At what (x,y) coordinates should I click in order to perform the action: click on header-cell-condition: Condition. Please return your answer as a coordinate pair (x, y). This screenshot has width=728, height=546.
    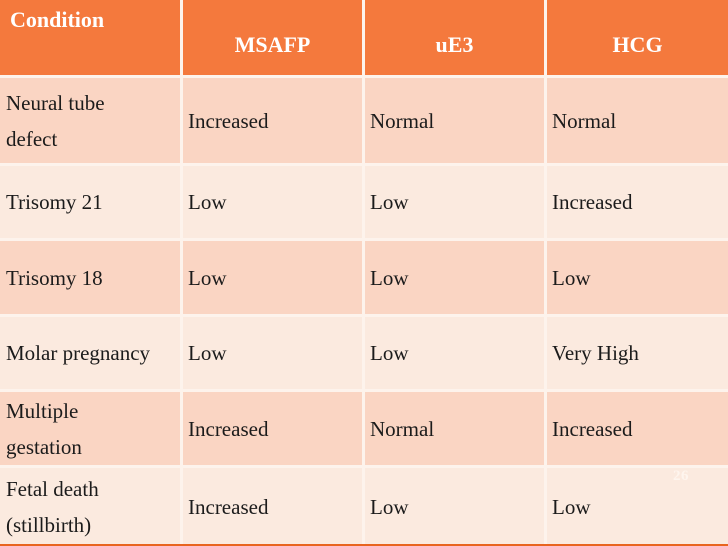
    Looking at the image, I should click on (90, 37).